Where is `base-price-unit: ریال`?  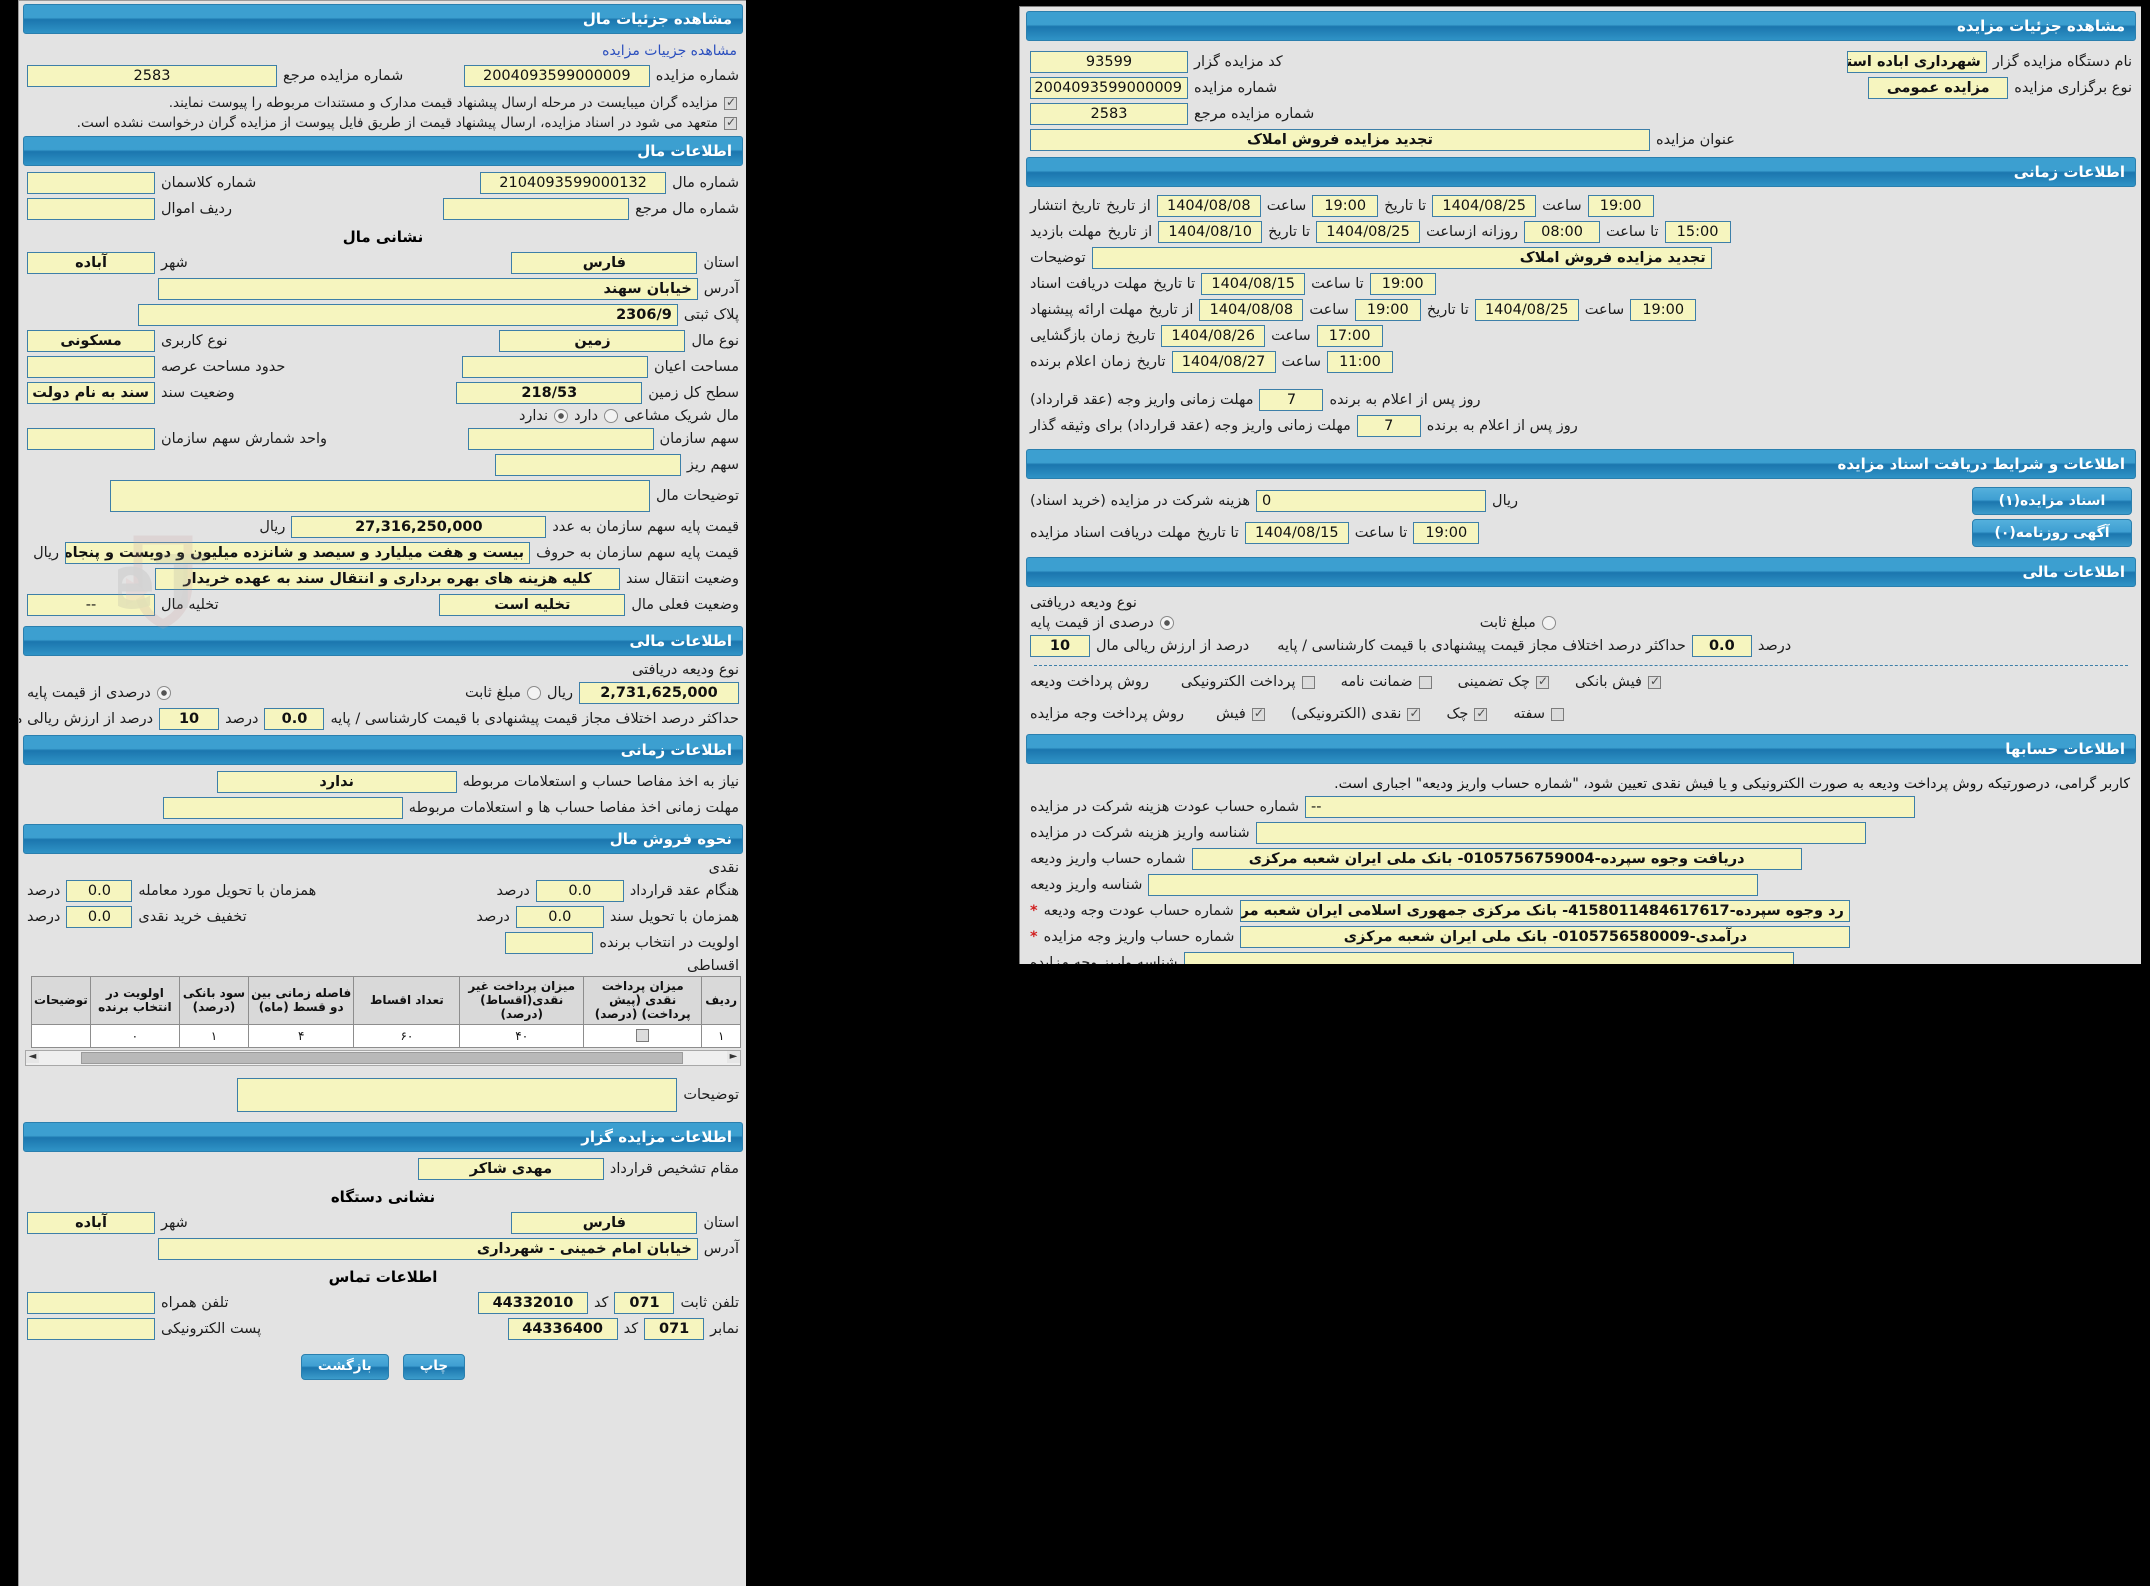
base-price-unit: ریال is located at coordinates (272, 527).